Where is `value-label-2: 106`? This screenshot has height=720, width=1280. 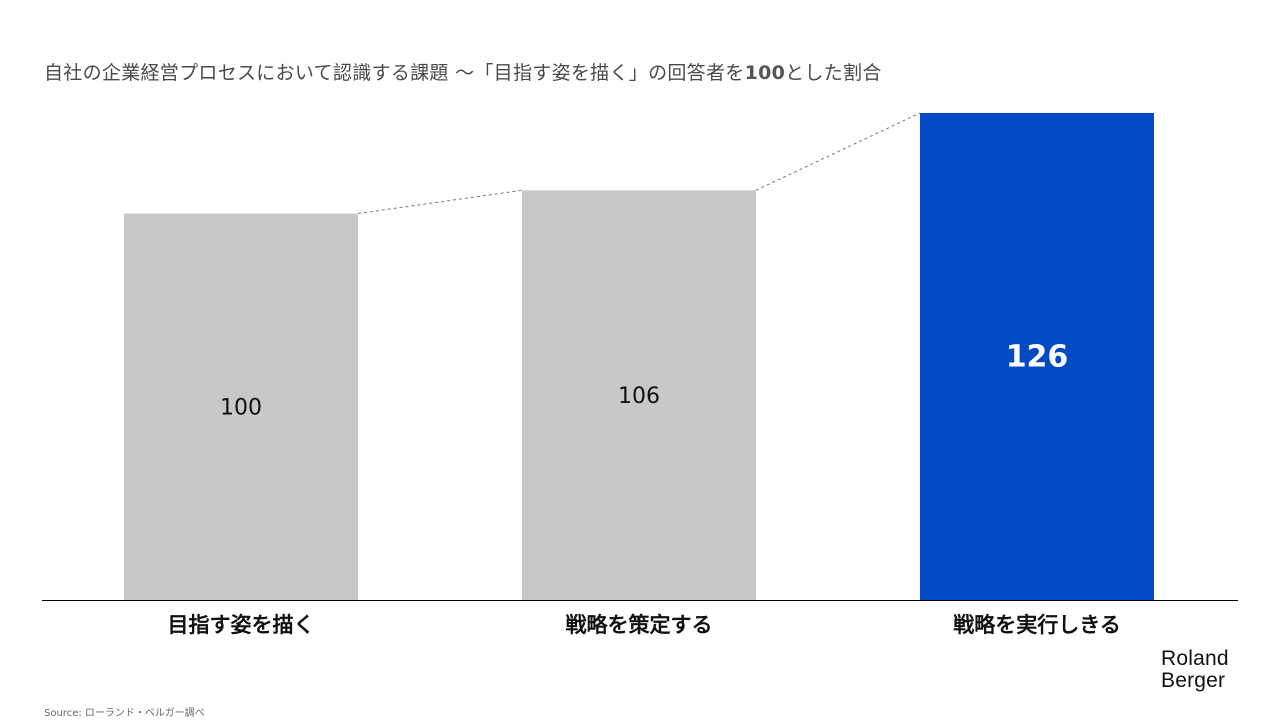
value-label-2: 106 is located at coordinates (639, 396).